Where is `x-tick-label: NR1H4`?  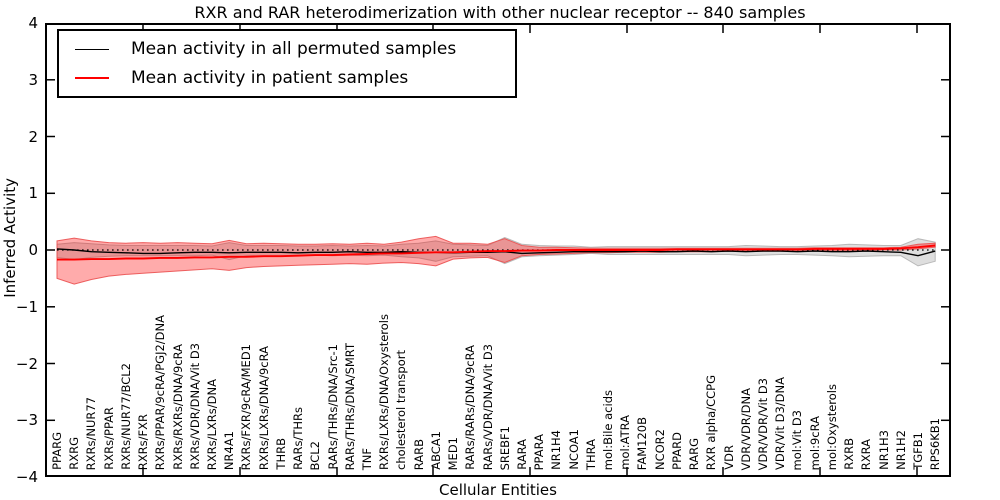
x-tick-label: NR1H4 is located at coordinates (556, 450).